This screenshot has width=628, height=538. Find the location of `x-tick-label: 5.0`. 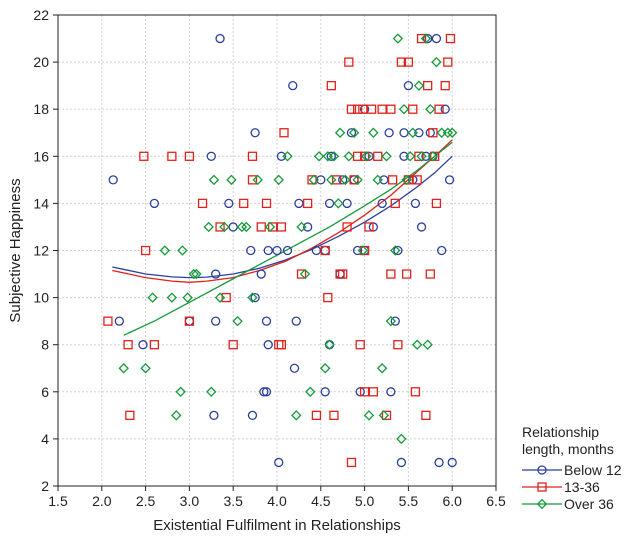

x-tick-label: 5.0 is located at coordinates (365, 501).